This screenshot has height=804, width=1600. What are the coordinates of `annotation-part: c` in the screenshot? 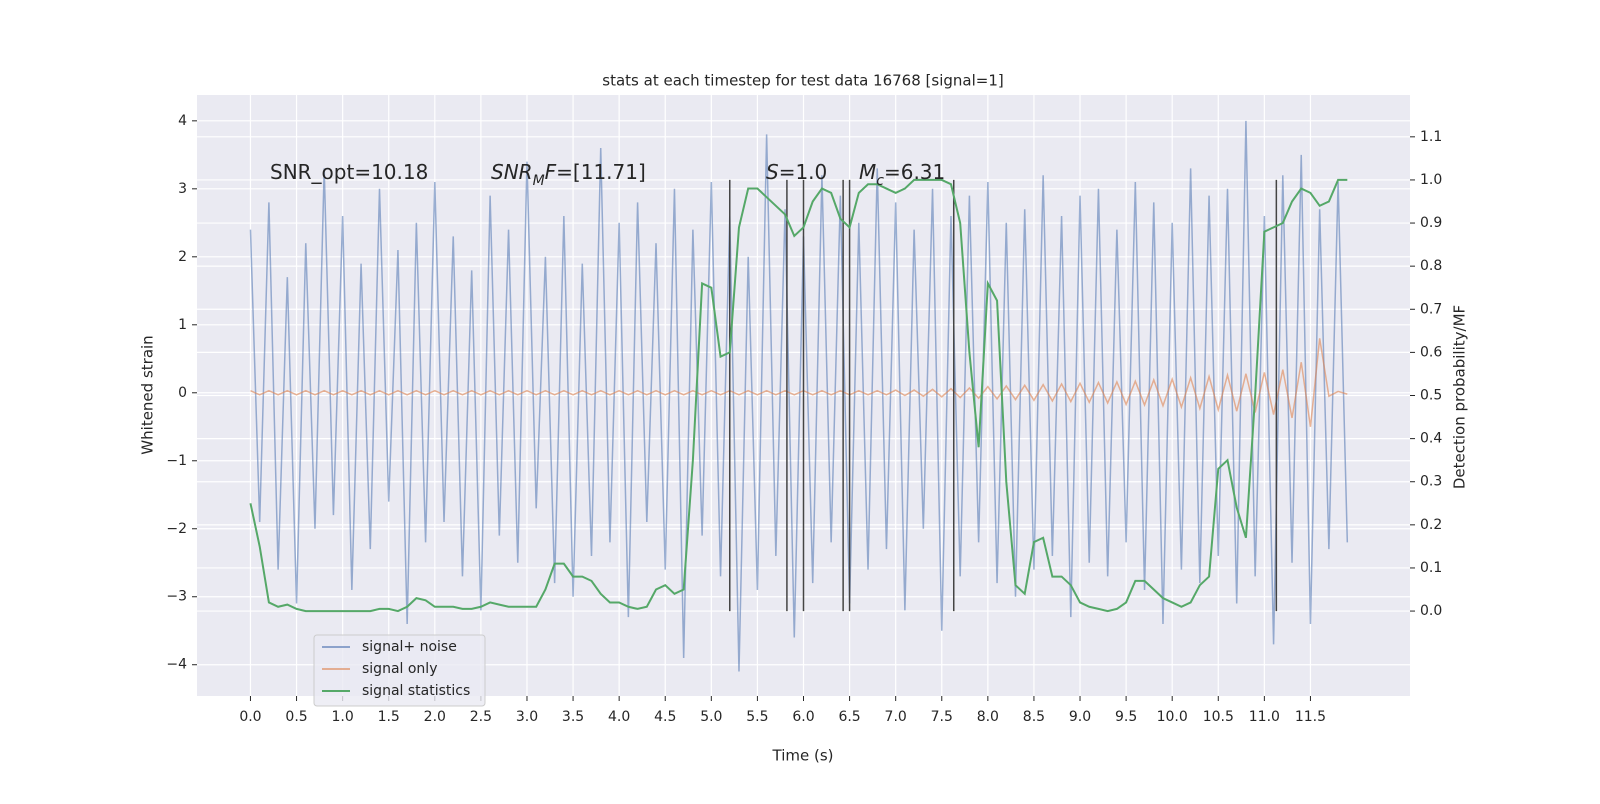 It's located at (880, 181).